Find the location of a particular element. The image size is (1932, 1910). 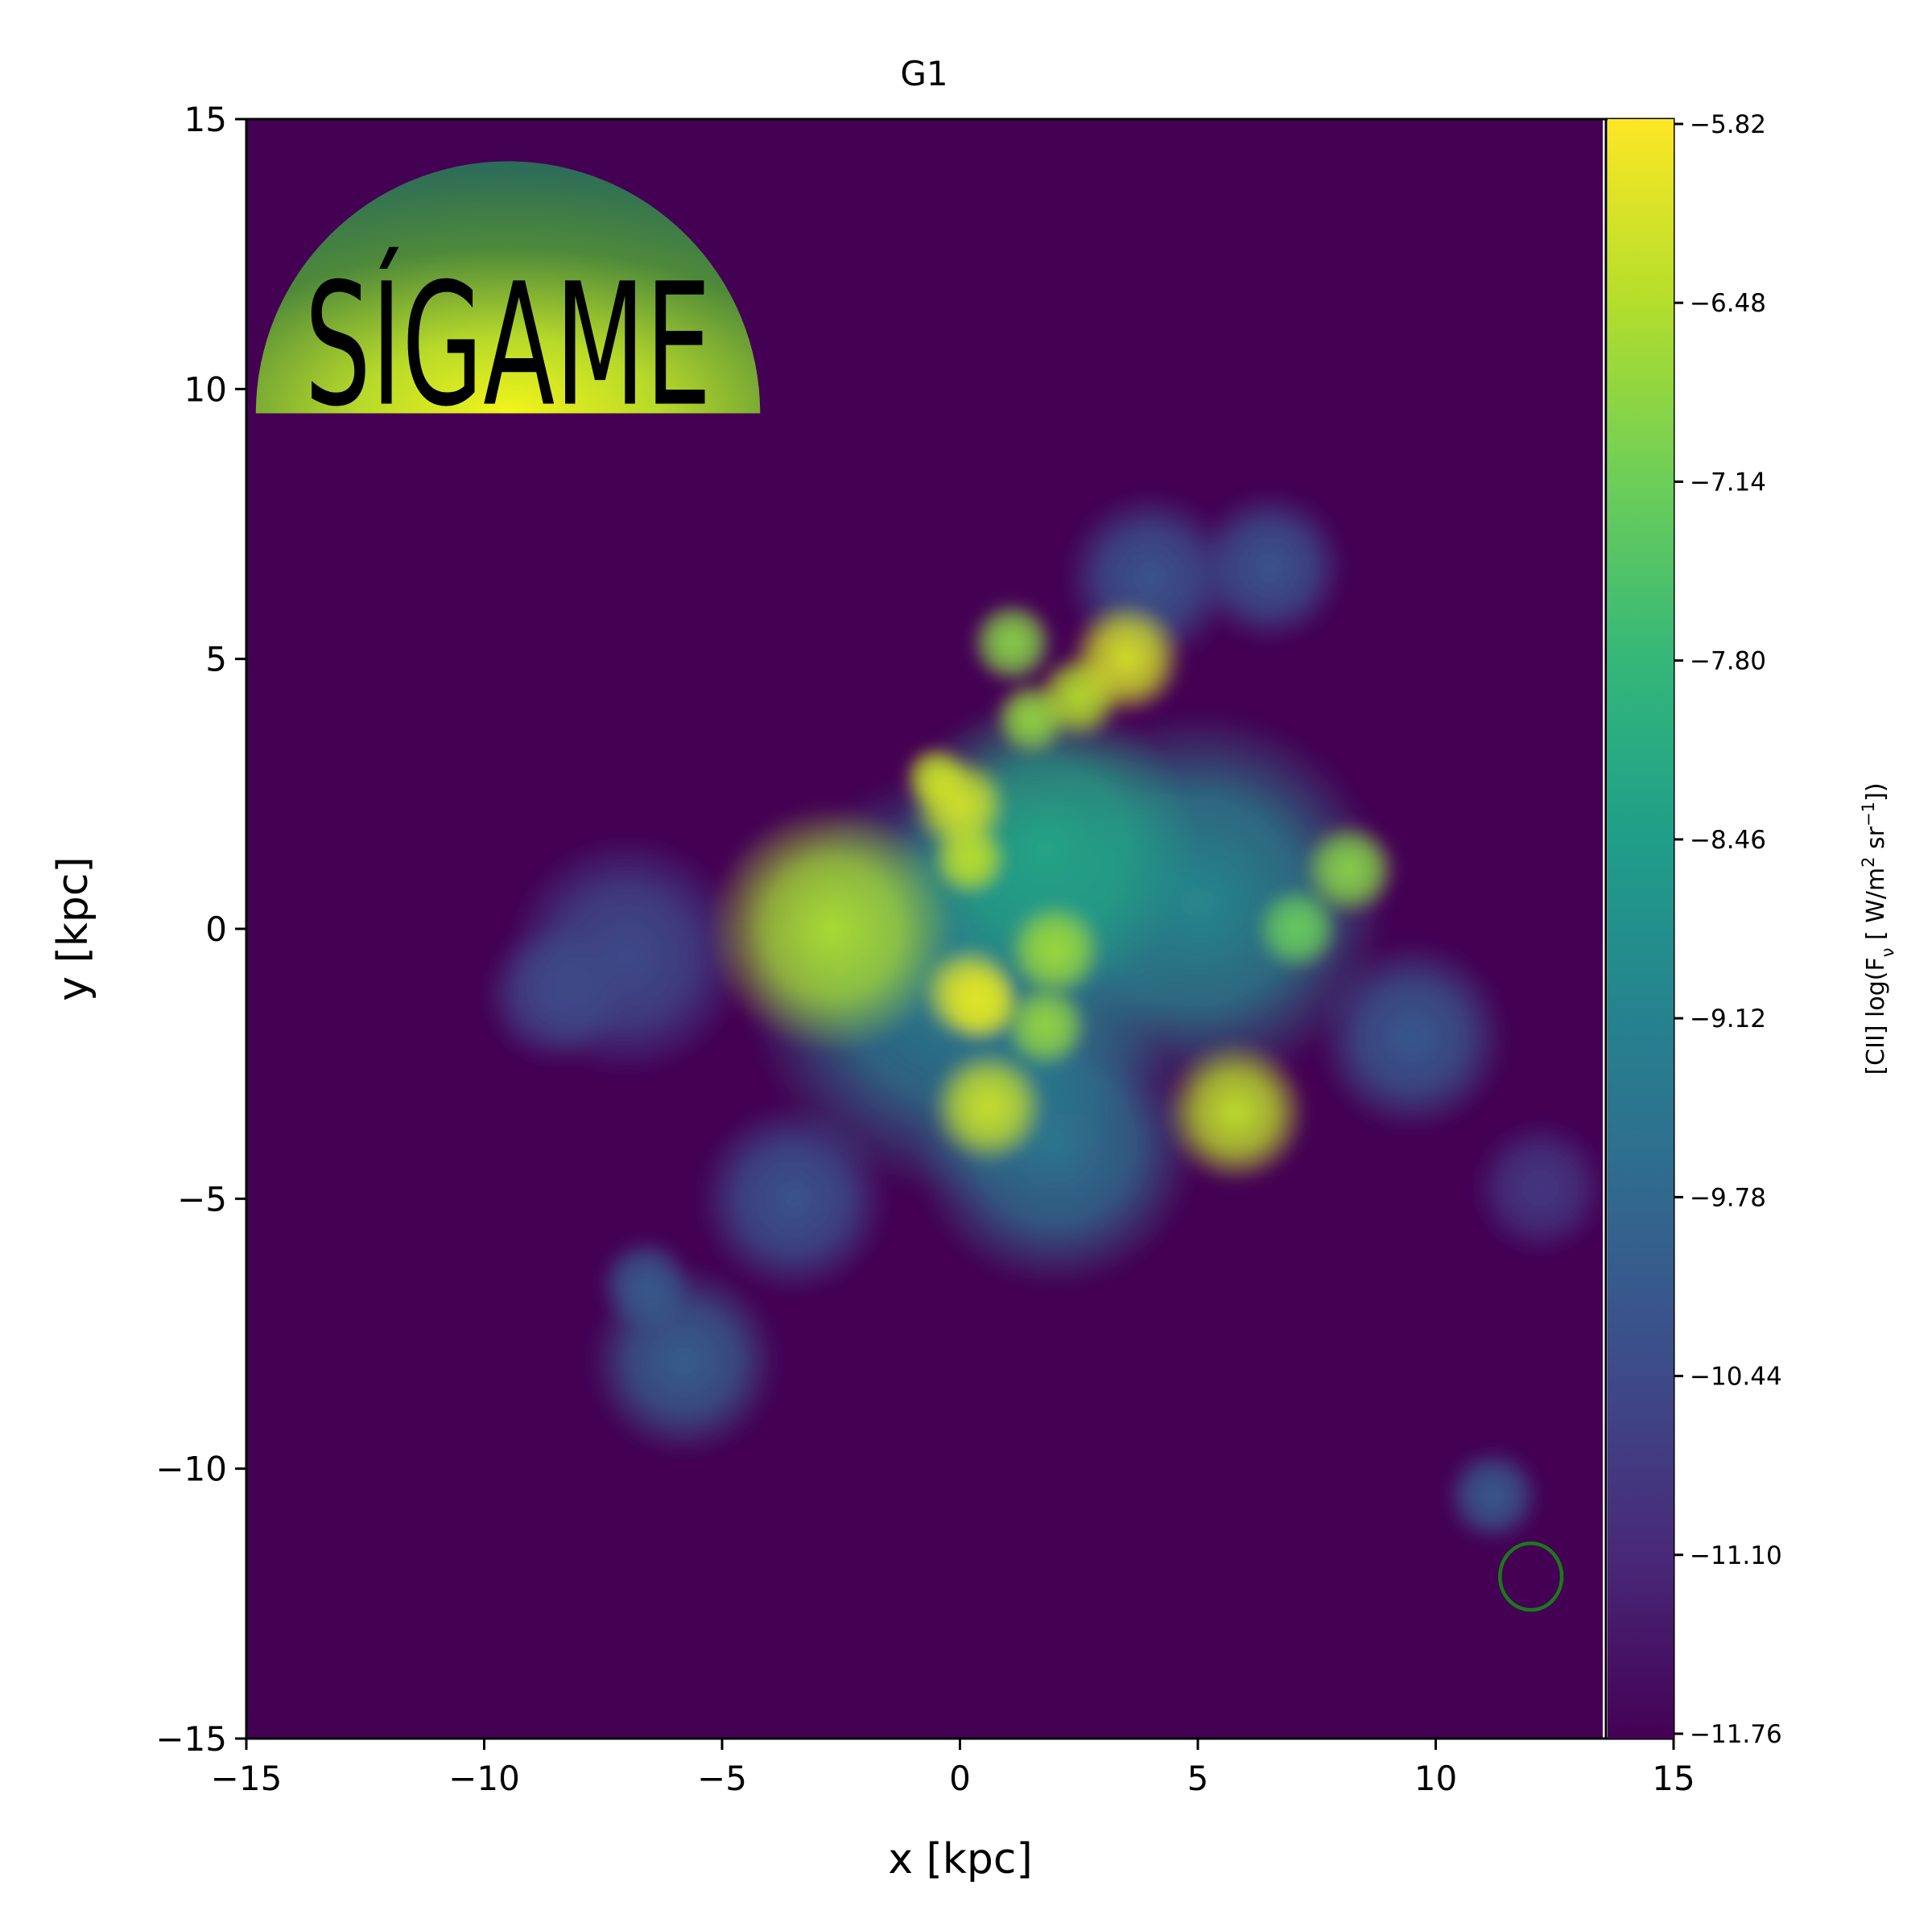

y-tick-label: 15 is located at coordinates (205, 119).